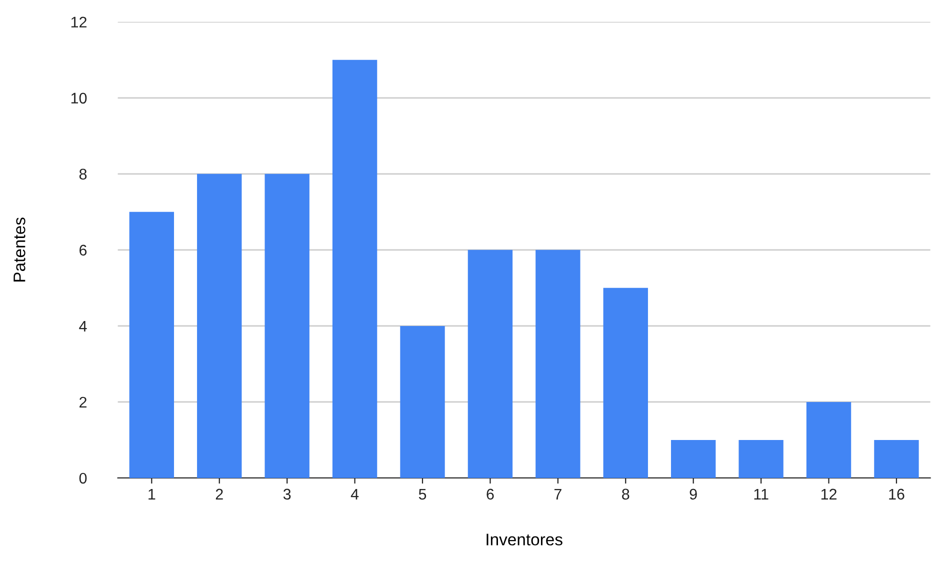 This screenshot has height=561, width=935. Describe the element at coordinates (83, 402) in the screenshot. I see `y-tick-label: 2` at that location.